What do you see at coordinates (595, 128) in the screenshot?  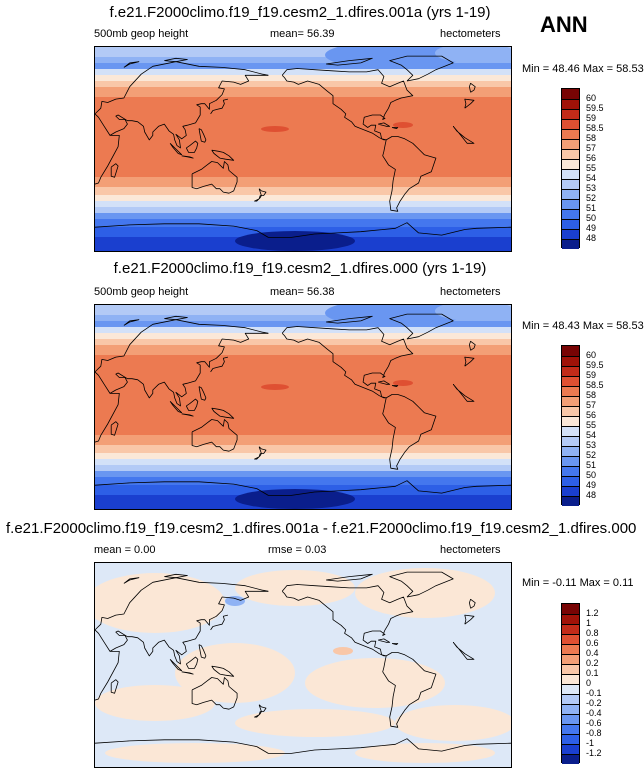 I see `colorbar-tick-label: 58.5` at bounding box center [595, 128].